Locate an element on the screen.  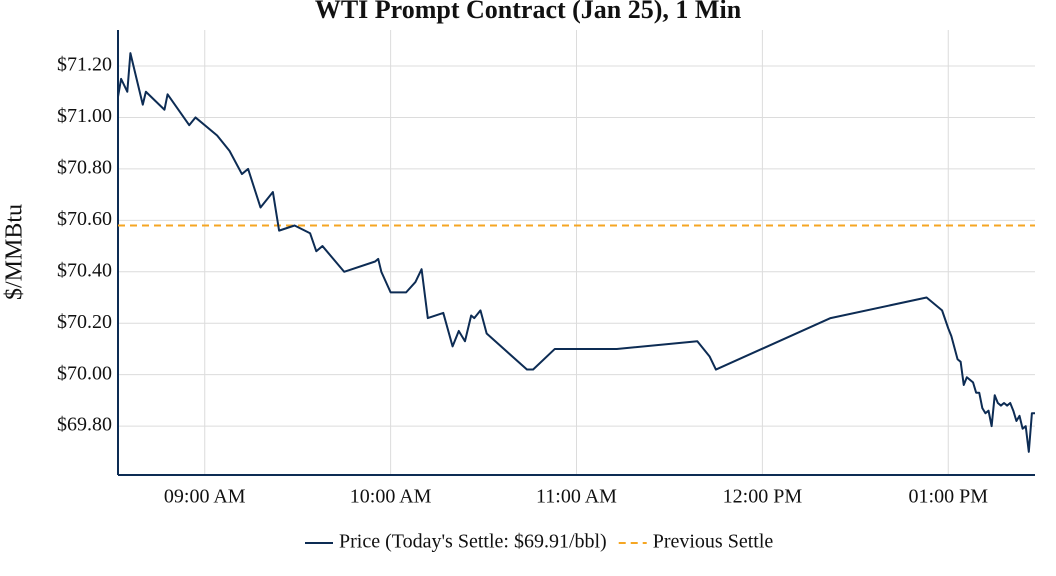
y-axis-label: $/MMBtu is located at coordinates (15, 252).